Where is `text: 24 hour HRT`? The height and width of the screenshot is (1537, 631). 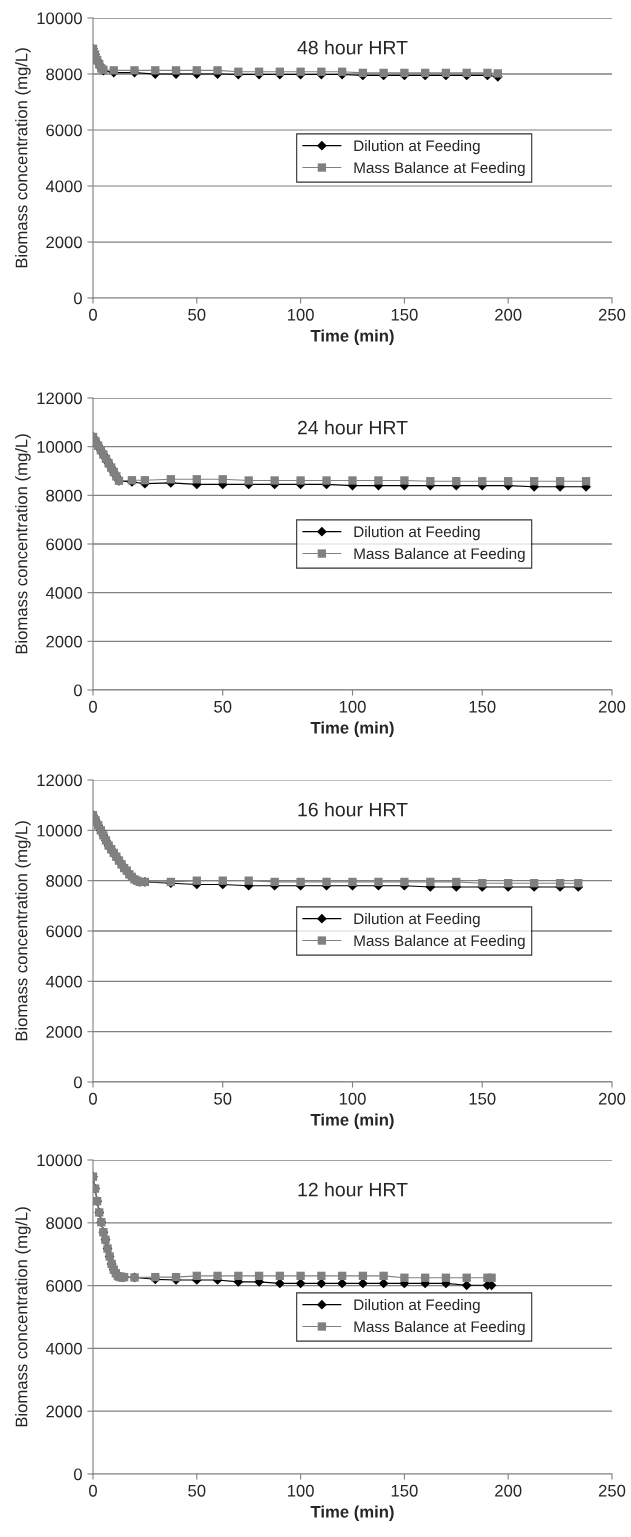 text: 24 hour HRT is located at coordinates (353, 427).